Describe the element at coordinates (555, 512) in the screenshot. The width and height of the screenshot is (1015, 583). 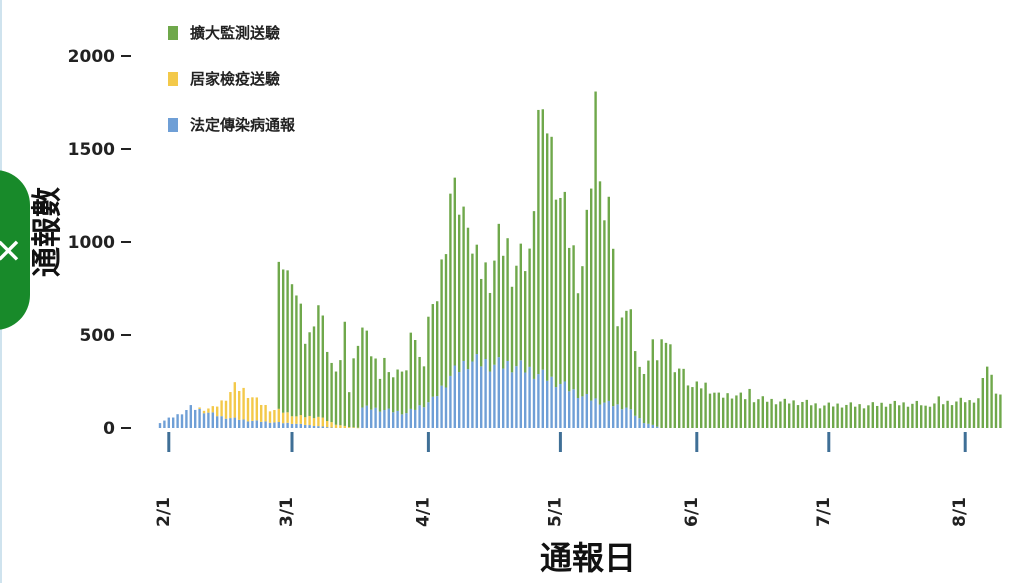
I see `x-tick-label: 5/1` at that location.